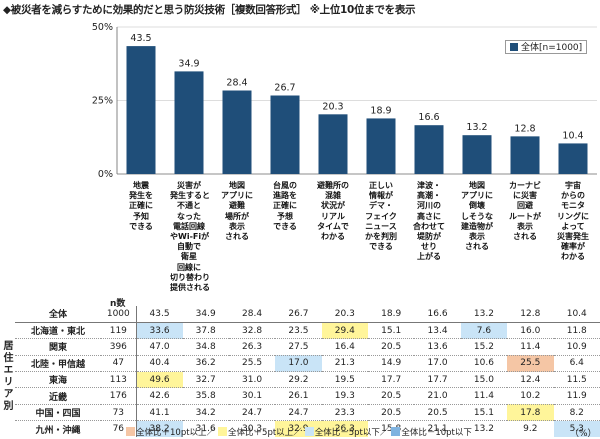 The height and width of the screenshot is (439, 600). What do you see at coordinates (332, 106) in the screenshot?
I see `bar-value-label: 20.3` at bounding box center [332, 106].